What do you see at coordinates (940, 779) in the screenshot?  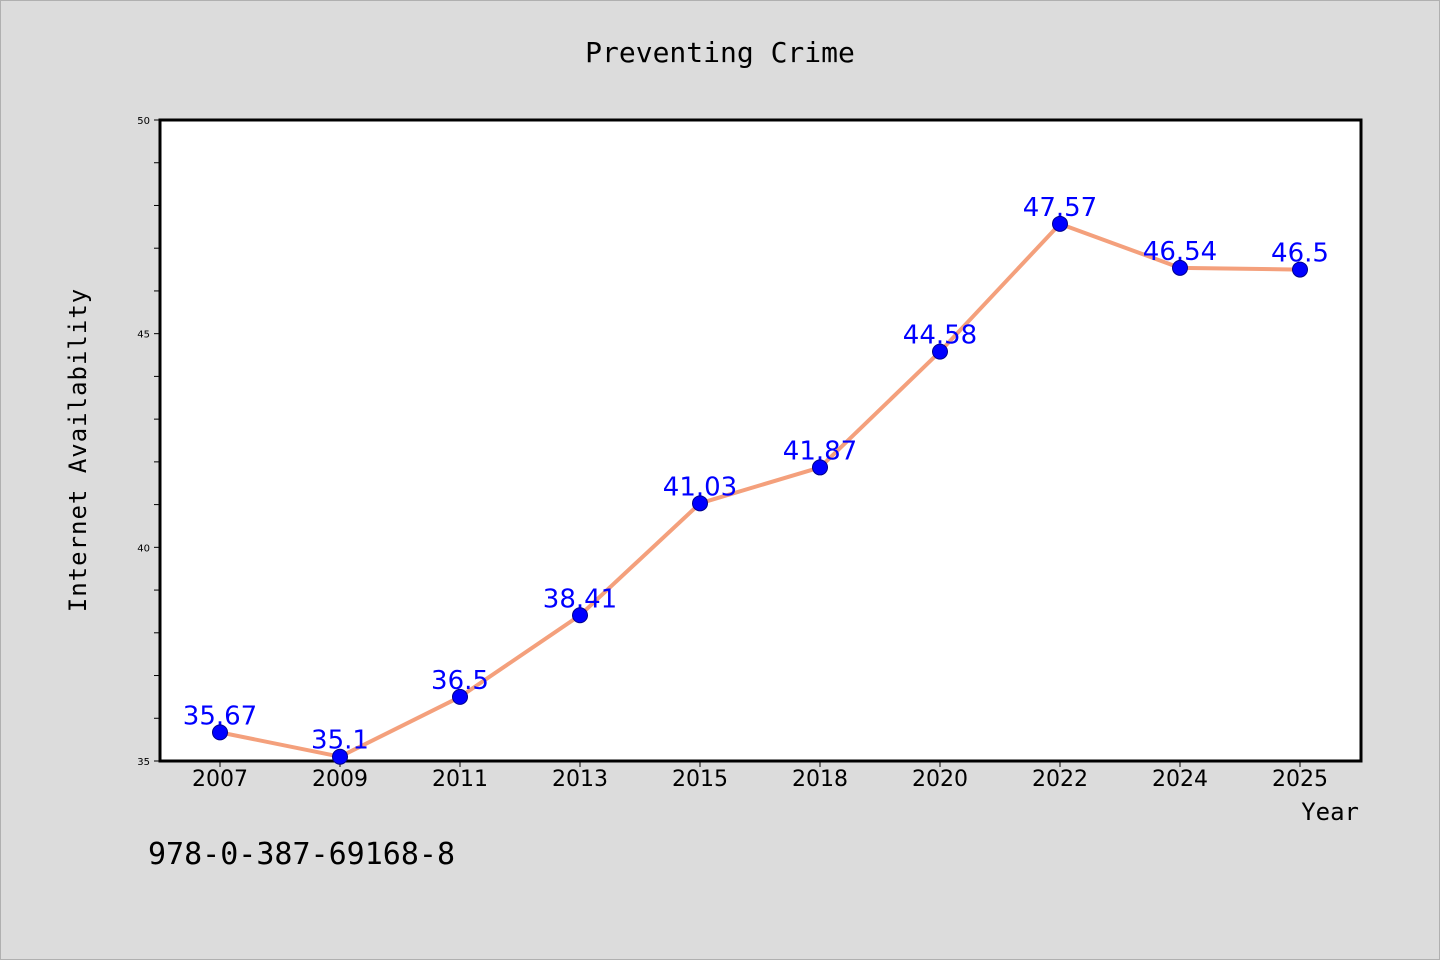 I see `x-tick-label: 2020` at bounding box center [940, 779].